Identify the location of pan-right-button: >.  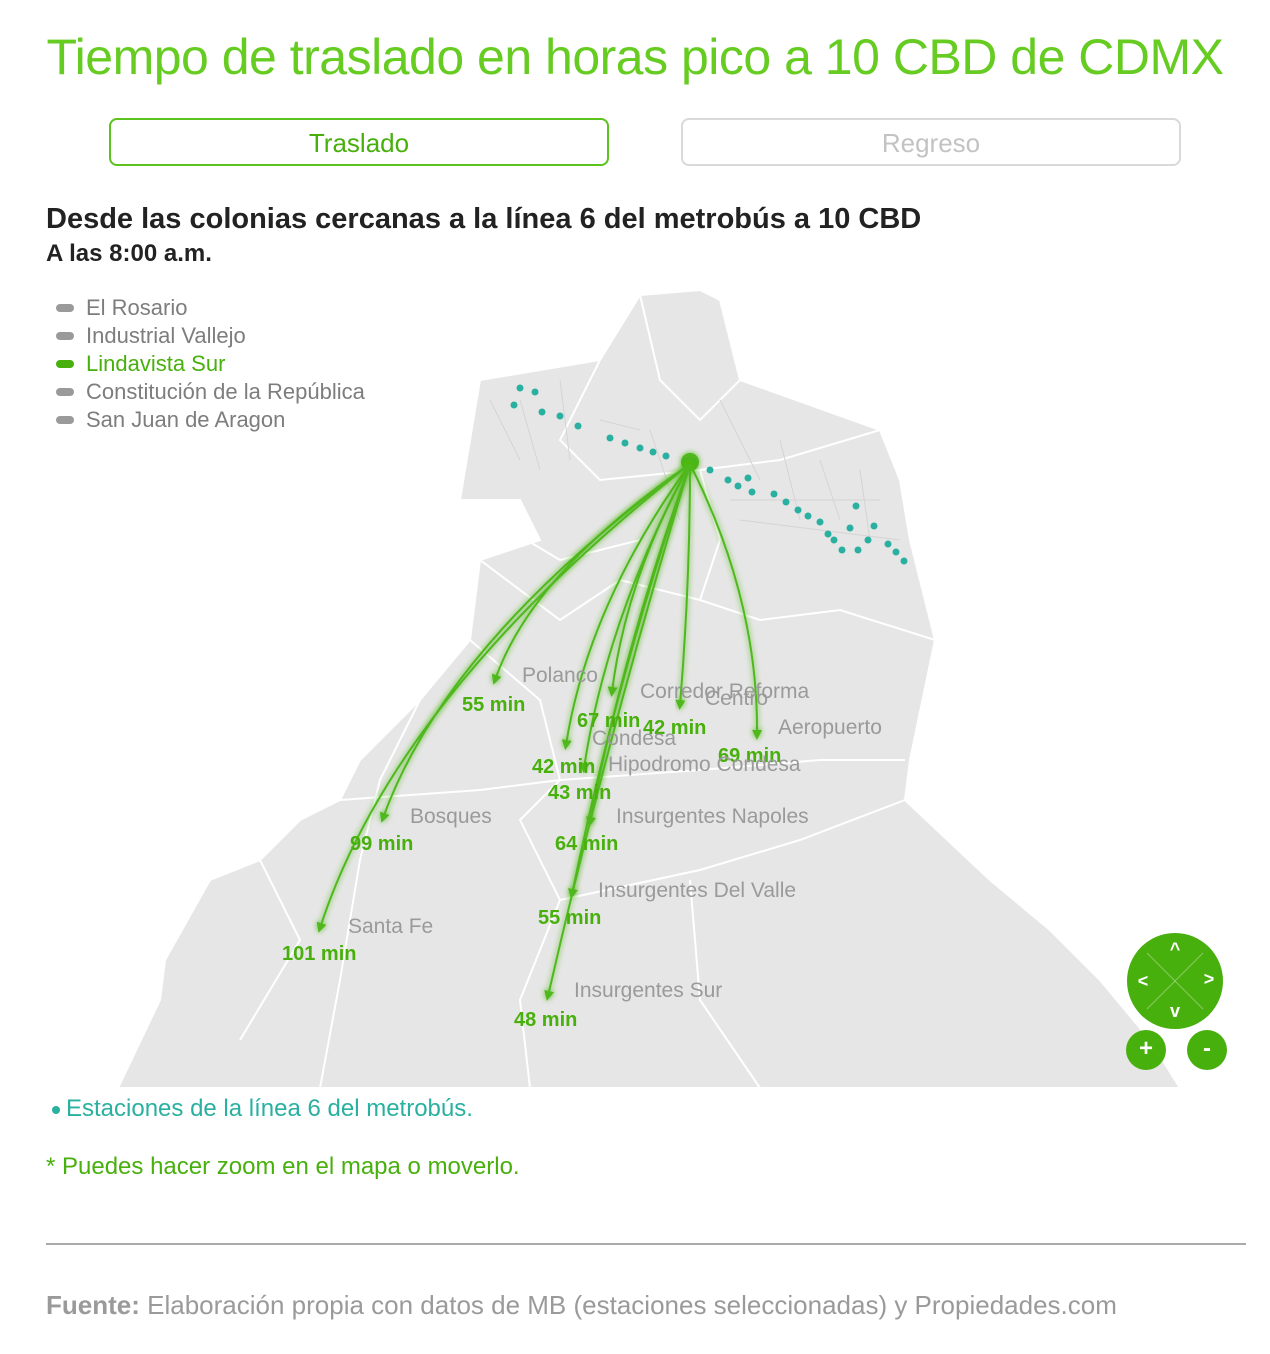
(1209, 979).